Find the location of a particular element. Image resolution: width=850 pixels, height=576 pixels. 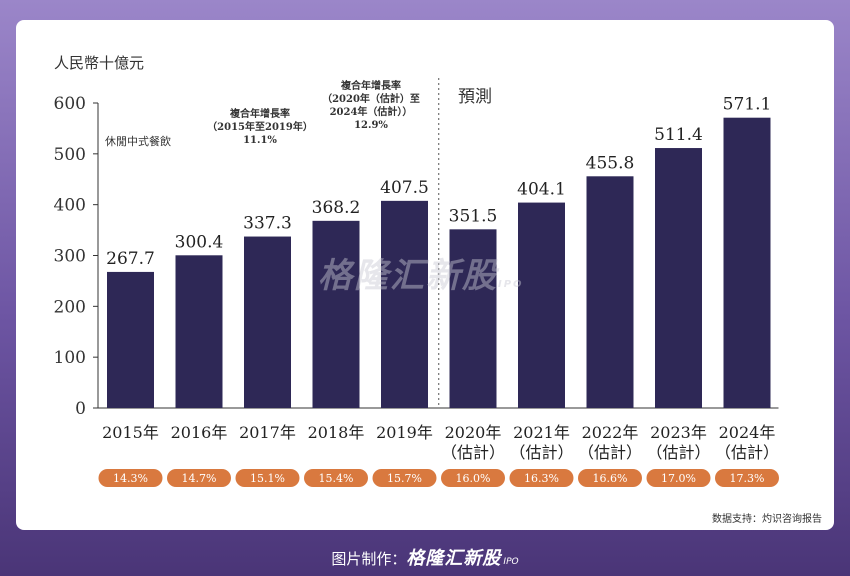

y-tick-label: 200 is located at coordinates (70, 307).